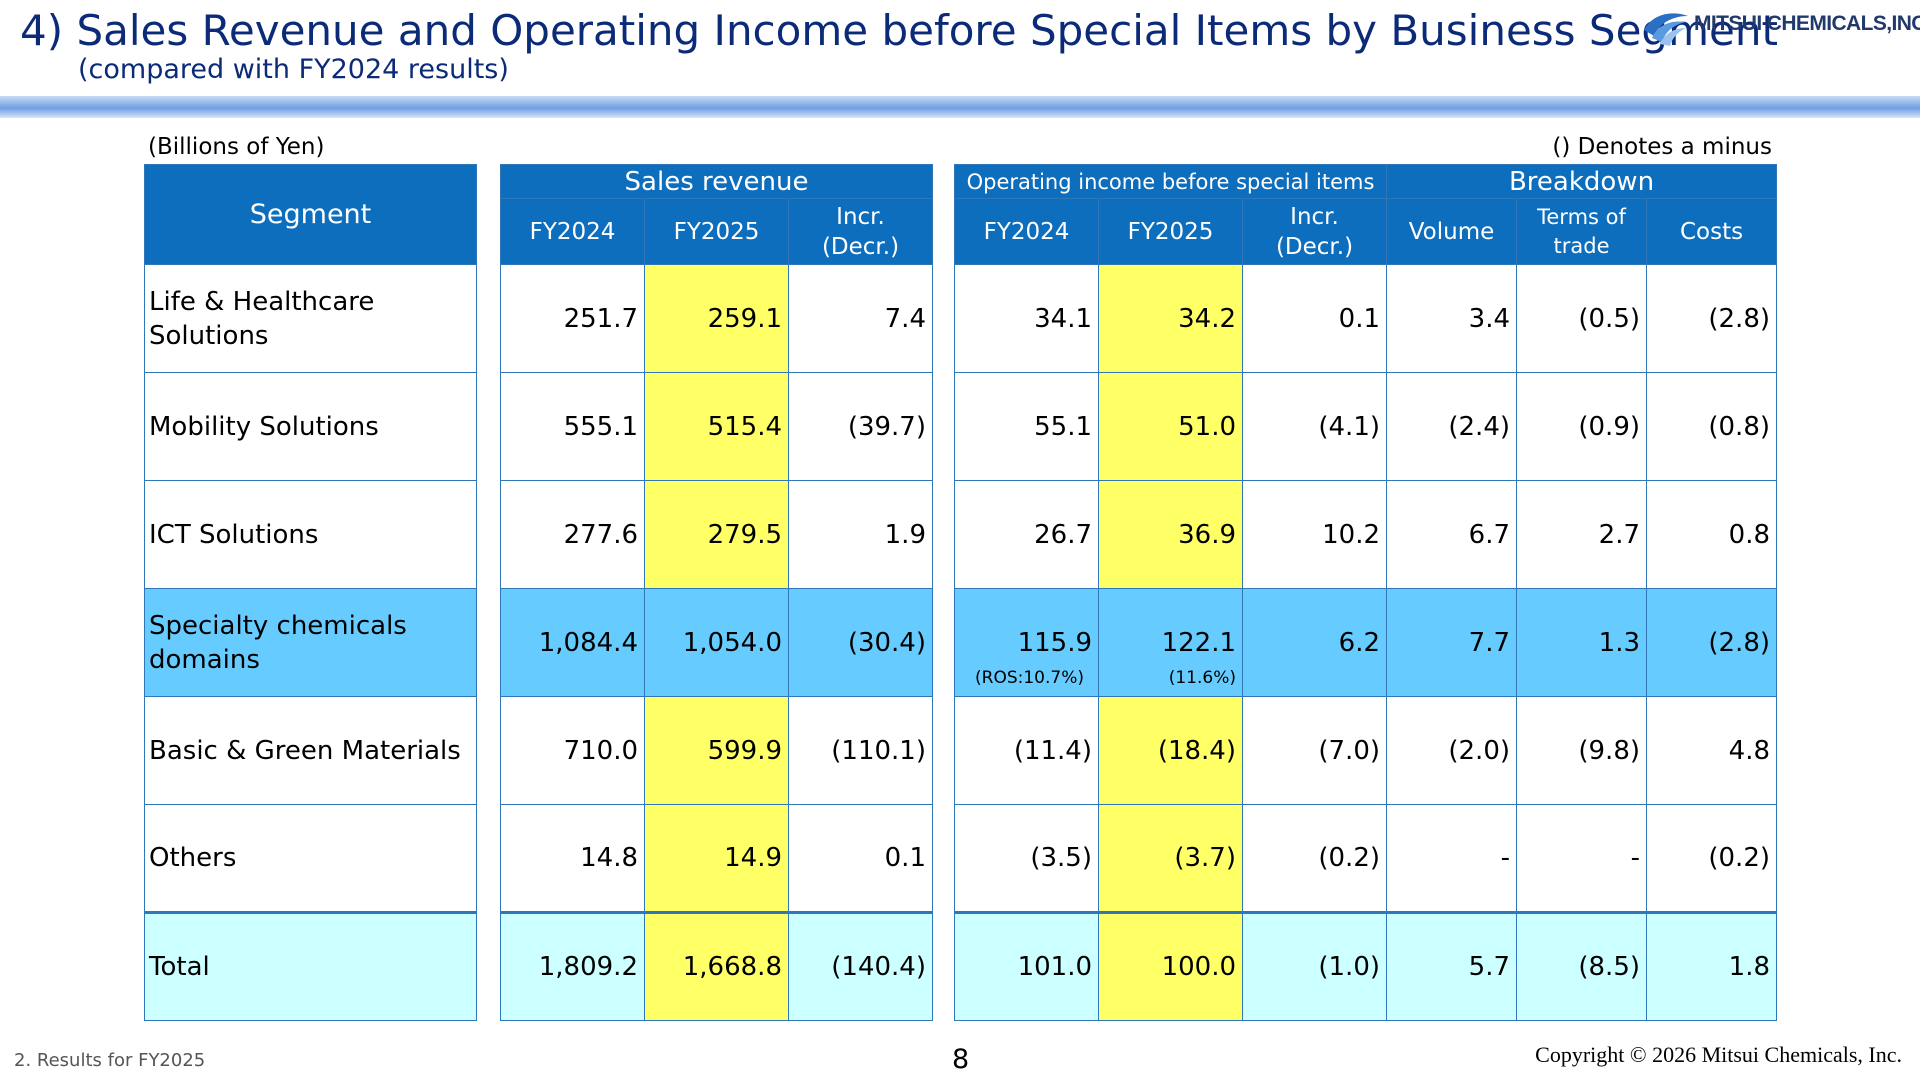  What do you see at coordinates (1582, 426) in the screenshot?
I see `table-cell: (0.9)` at bounding box center [1582, 426].